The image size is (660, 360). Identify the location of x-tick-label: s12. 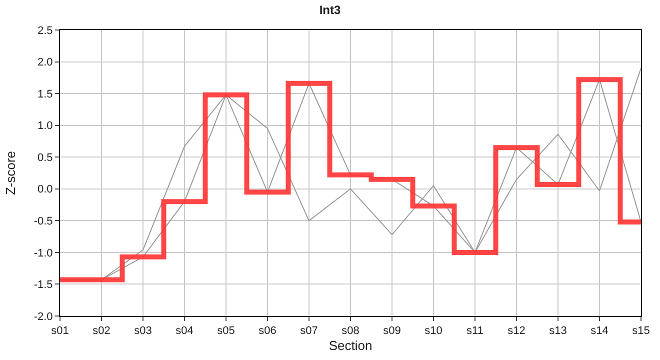
(517, 331).